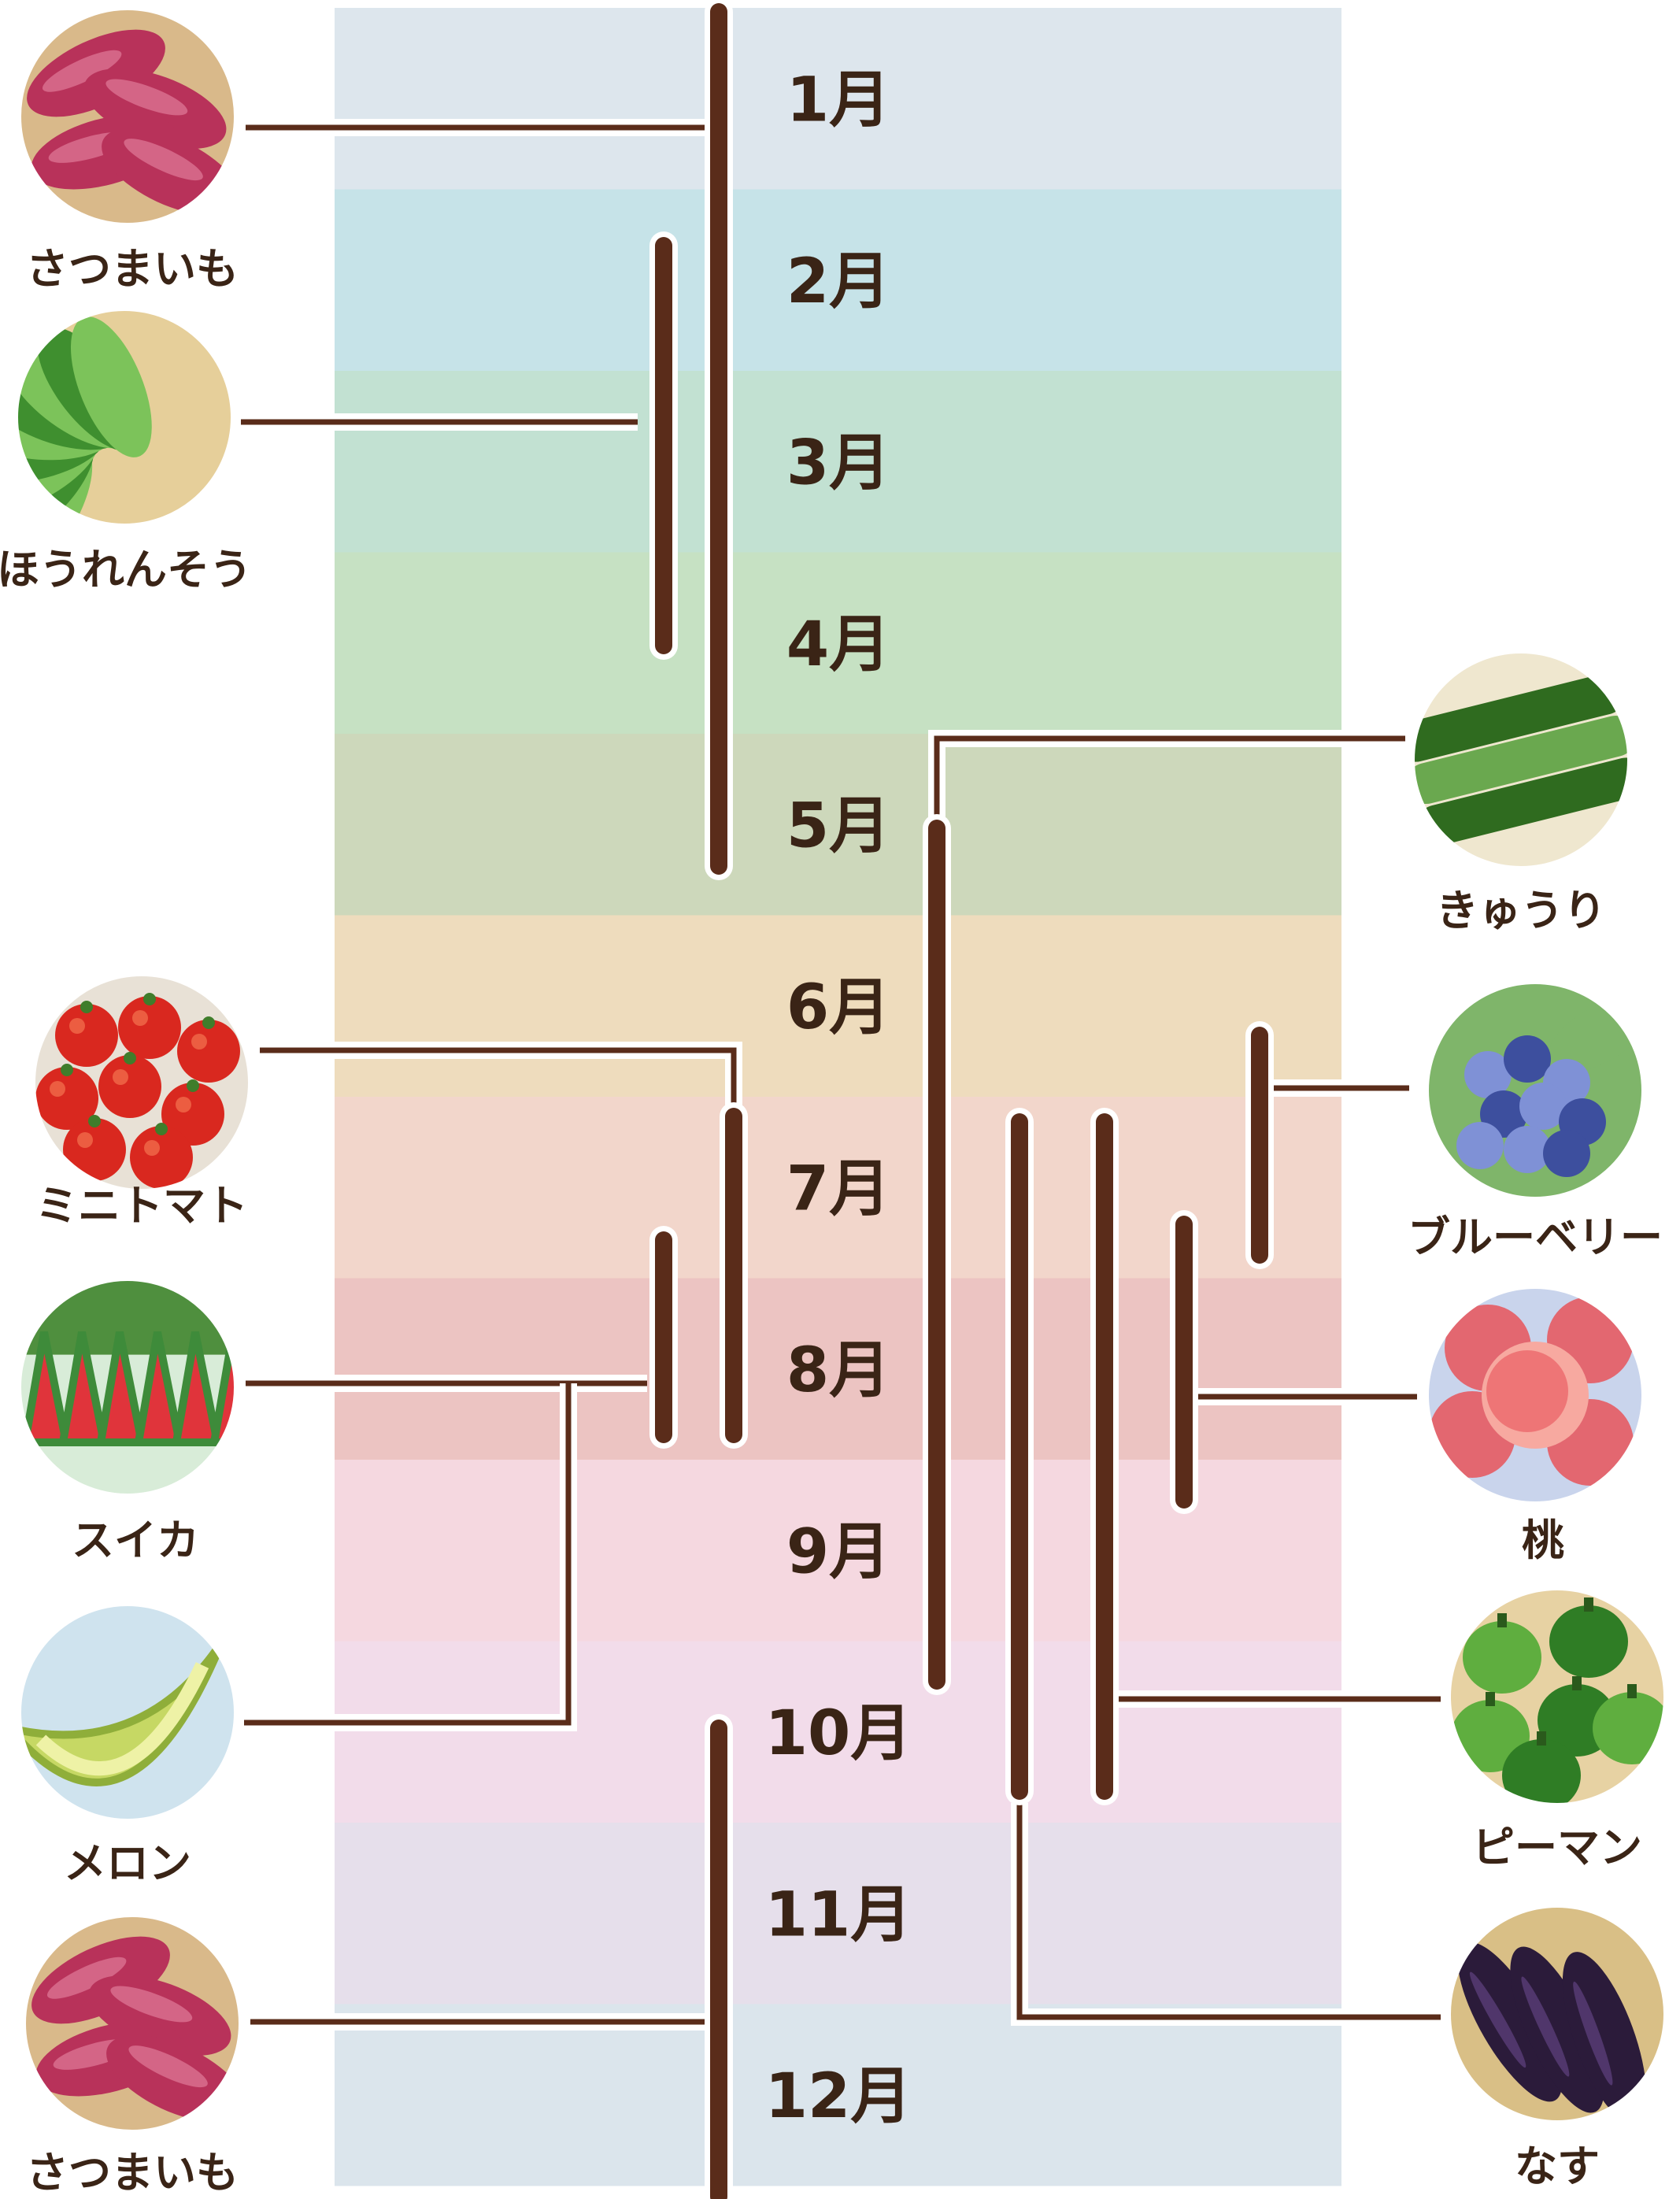  Describe the element at coordinates (1521, 910) in the screenshot. I see `cucumber-label: きゅうり` at that location.